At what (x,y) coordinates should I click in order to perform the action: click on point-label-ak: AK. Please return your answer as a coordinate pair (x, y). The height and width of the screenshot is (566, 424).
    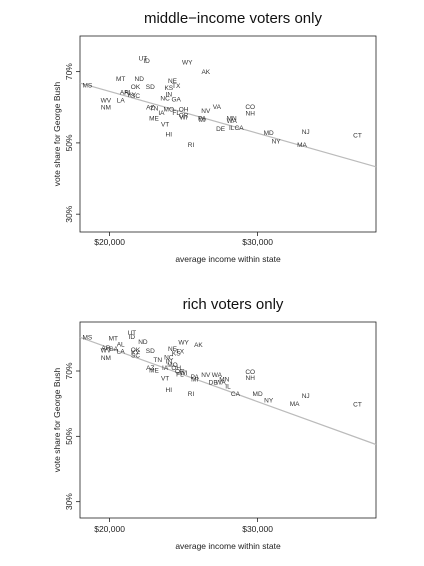
    Looking at the image, I should click on (205, 72).